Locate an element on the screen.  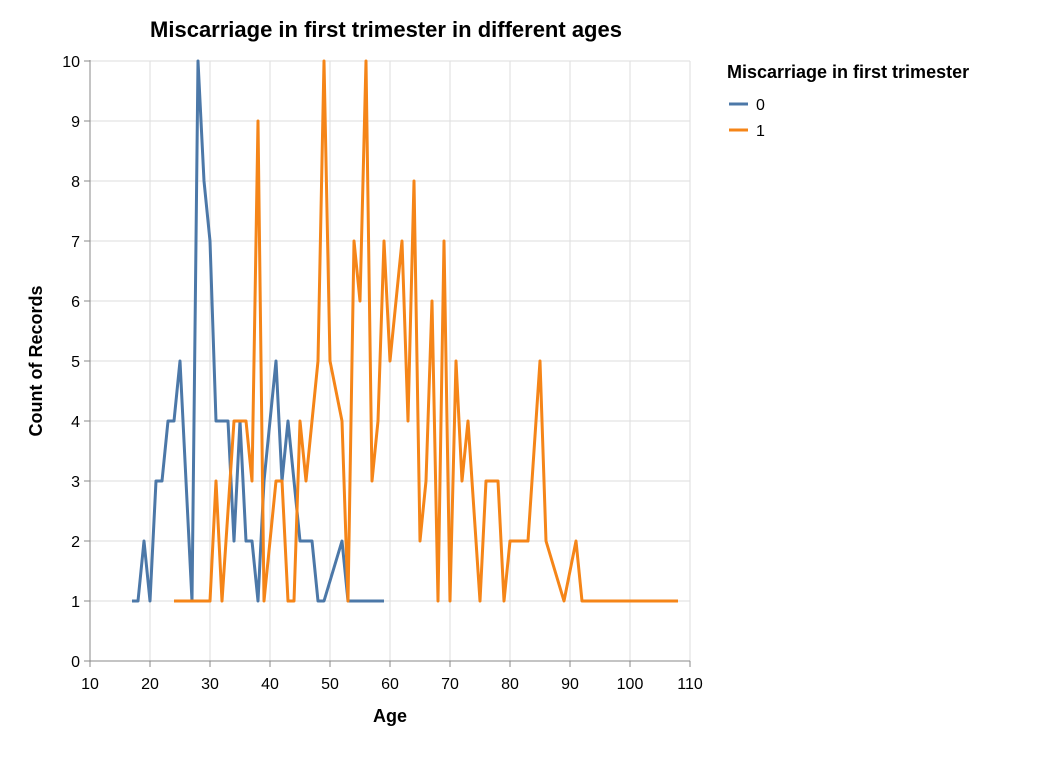
x-tick-label: 60 is located at coordinates (390, 684).